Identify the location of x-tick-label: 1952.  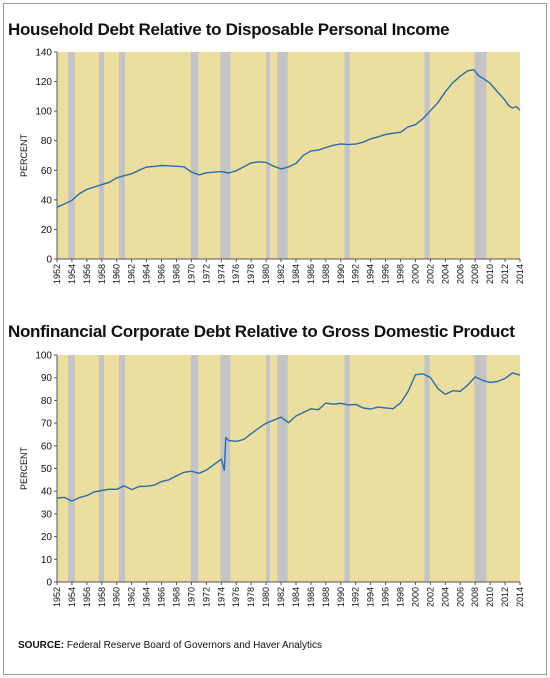
(57, 274).